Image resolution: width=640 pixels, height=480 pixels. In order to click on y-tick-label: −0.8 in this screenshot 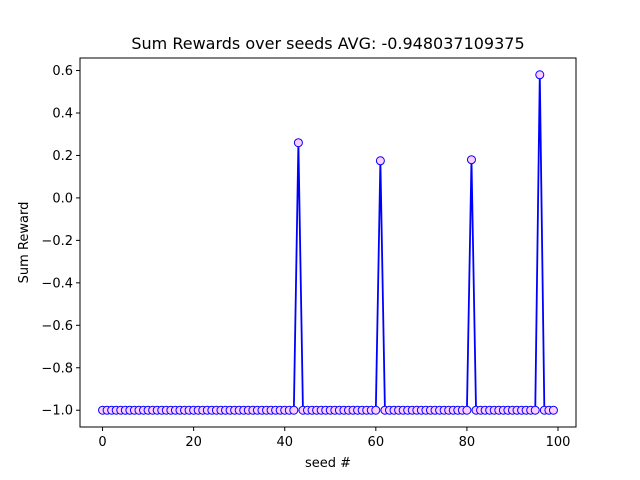, I will do `click(57, 368)`.